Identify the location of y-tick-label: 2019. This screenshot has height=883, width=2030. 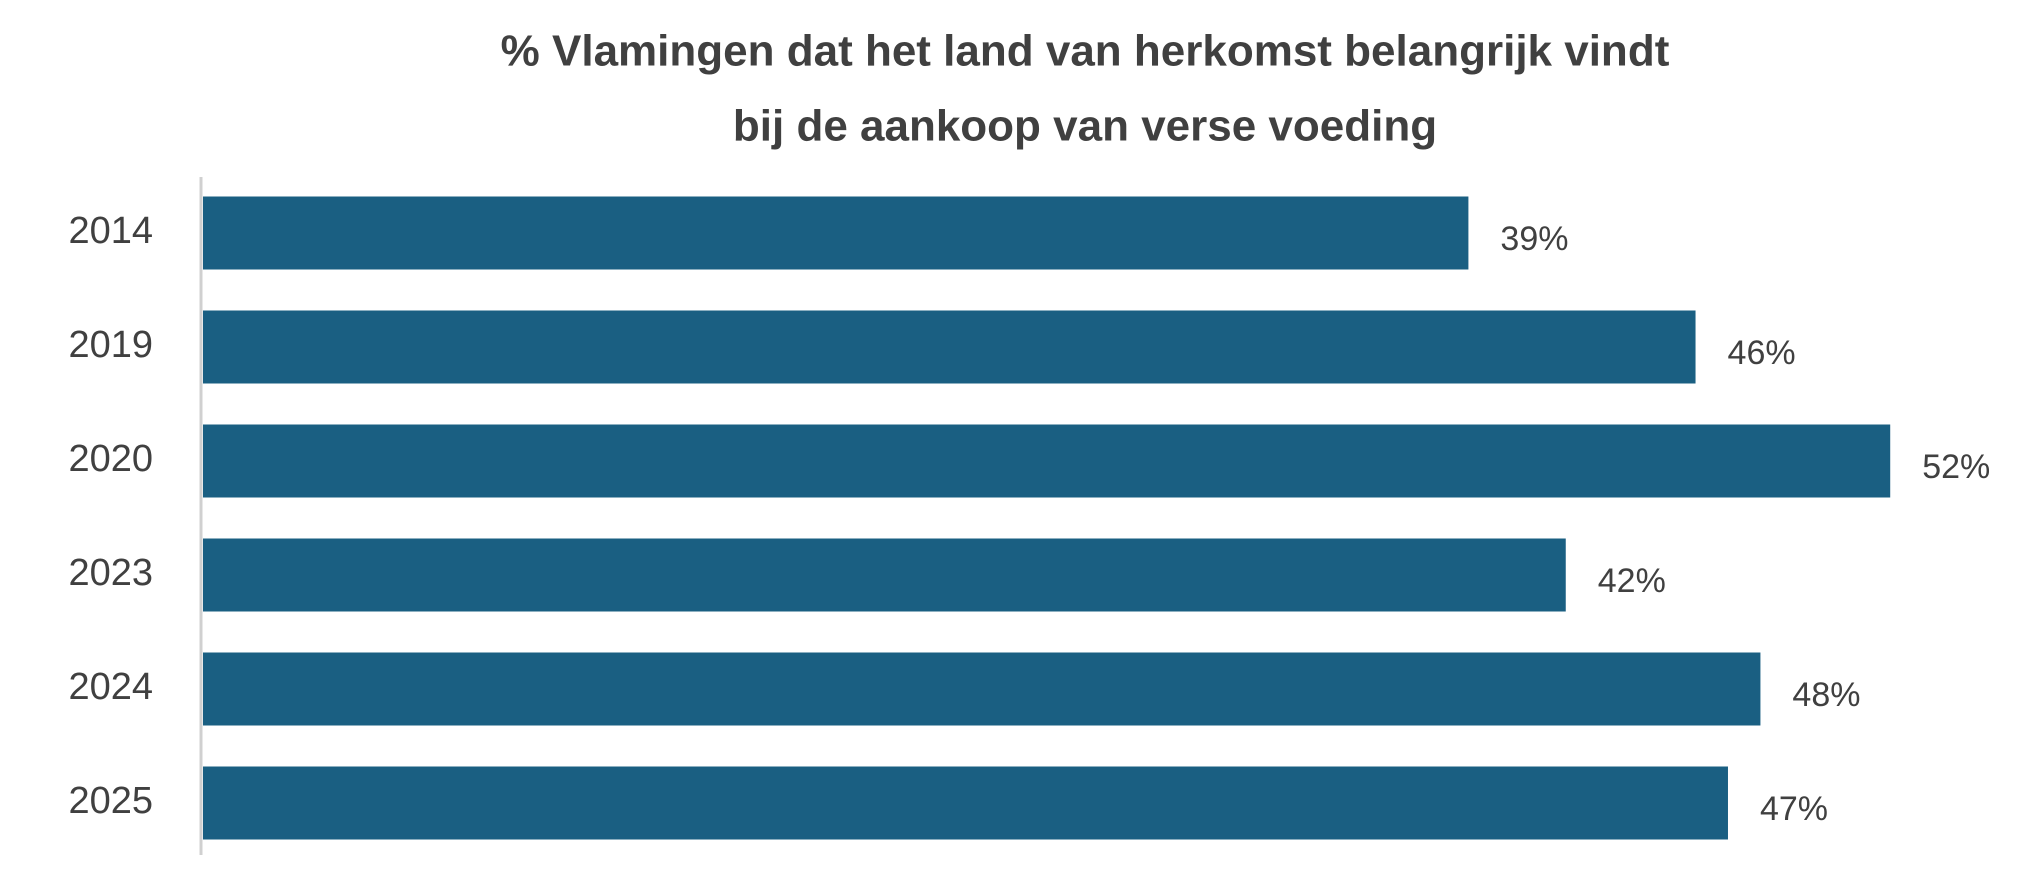
(110, 345).